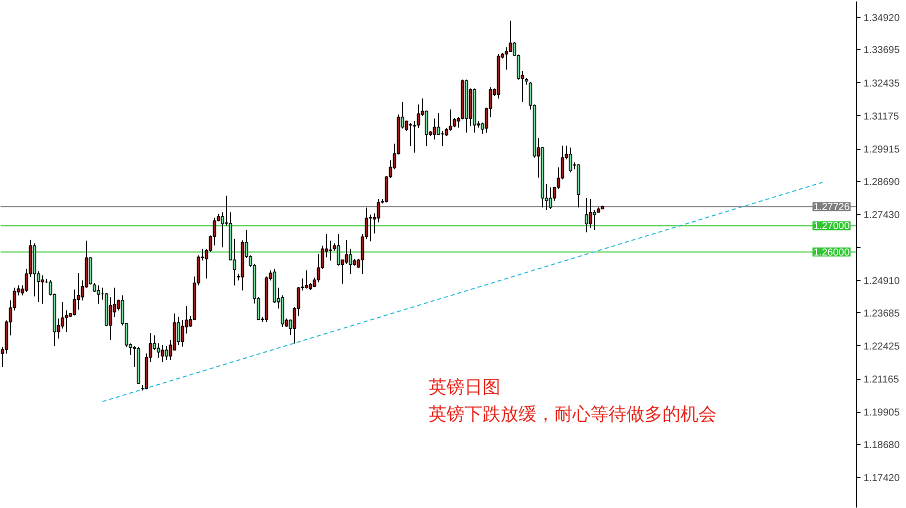 The image size is (906, 508). What do you see at coordinates (572, 414) in the screenshot?
I see `annotation: 英镑下跌放缓，耐心等待做多的机会` at bounding box center [572, 414].